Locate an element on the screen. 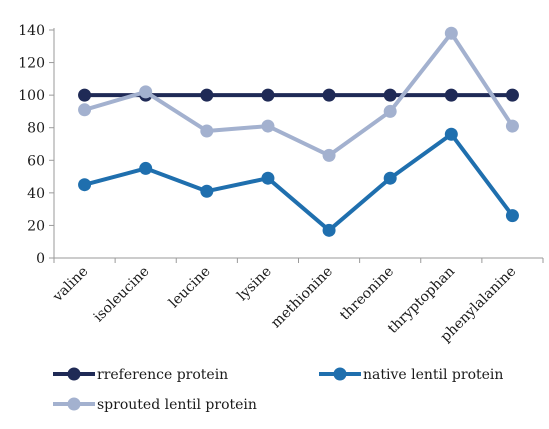 Image resolution: width=549 pixels, height=429 pixels. y-tick-label: 100 is located at coordinates (31, 96).